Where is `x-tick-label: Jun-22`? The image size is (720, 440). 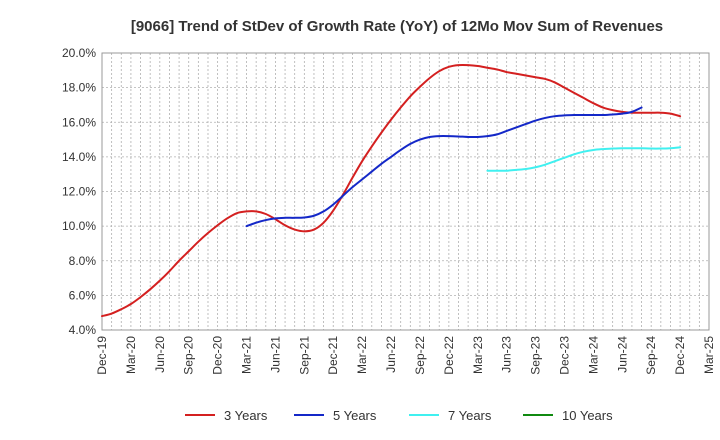
x-tick-label: Jun-22 is located at coordinates (391, 354).